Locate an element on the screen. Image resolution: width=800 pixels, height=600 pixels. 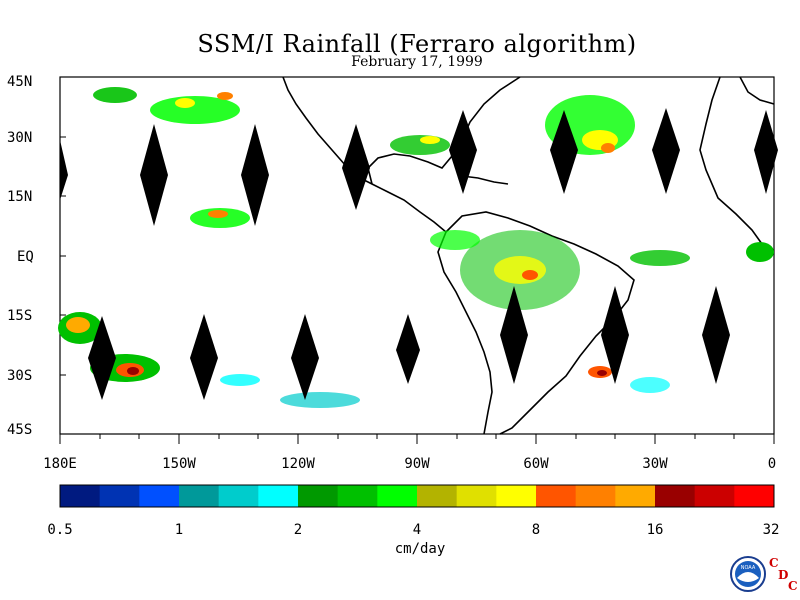
longitude-labels: 180E 150W 120W 90W 60W 30W 0 is located at coordinates (409, 464).